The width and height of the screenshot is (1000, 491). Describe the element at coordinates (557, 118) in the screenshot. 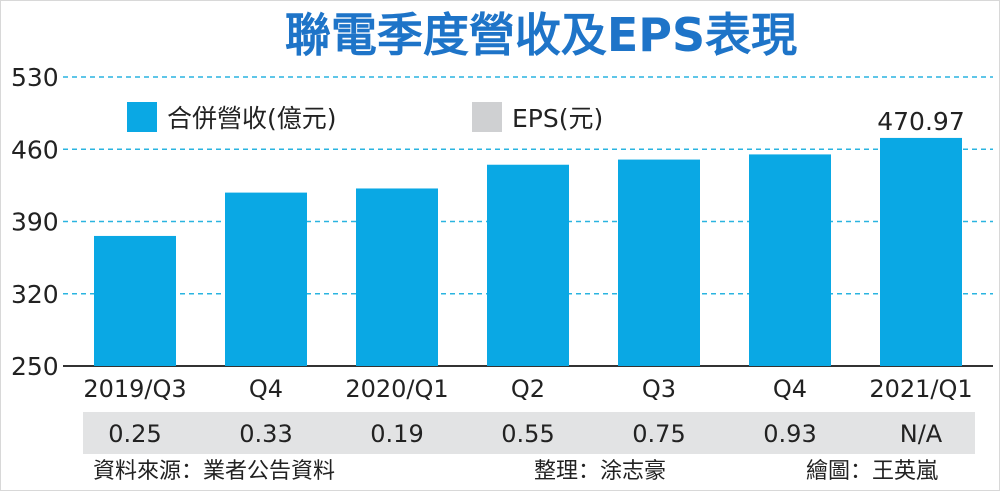

I see `legend-label-eps: EPS(元)` at that location.